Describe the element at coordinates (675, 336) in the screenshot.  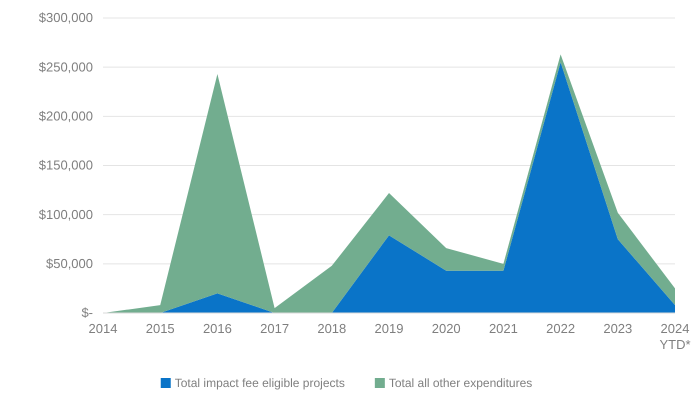
I see `x-tick-label: 2024 YTD*` at that location.